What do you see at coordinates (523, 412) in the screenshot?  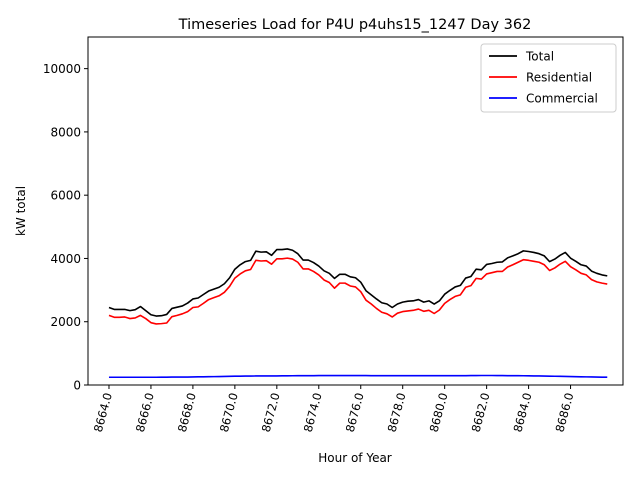 I see `x-tick-label: 8684.0` at bounding box center [523, 412].